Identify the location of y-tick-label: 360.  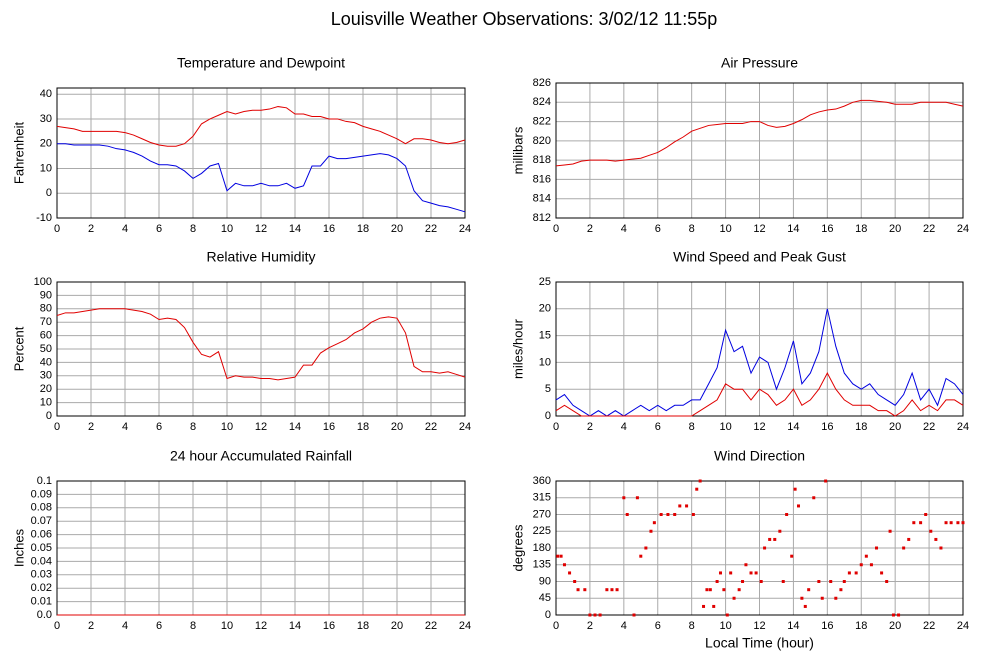
(542, 481).